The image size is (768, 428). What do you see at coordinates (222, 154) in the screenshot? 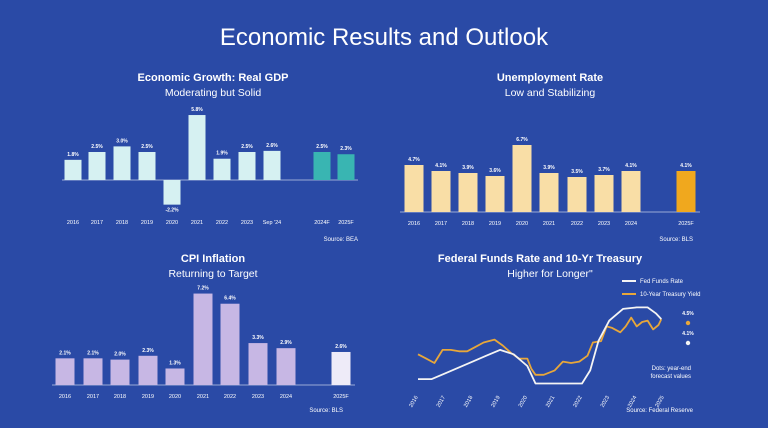
I see `gdp-data-label: 1.9%` at bounding box center [222, 154].